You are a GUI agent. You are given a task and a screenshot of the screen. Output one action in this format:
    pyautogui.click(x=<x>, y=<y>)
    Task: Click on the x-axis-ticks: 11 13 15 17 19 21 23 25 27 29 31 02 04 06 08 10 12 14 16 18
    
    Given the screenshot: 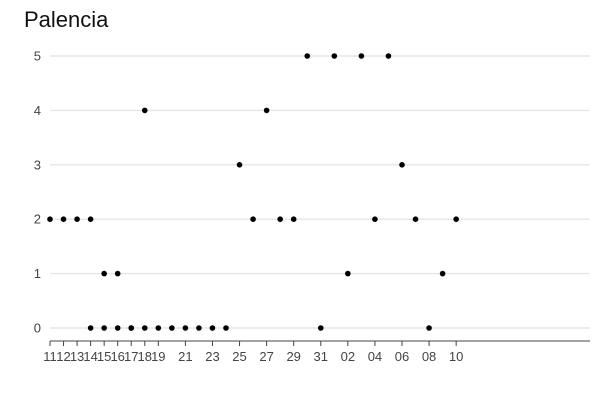 What is the action you would take?
    pyautogui.click(x=253, y=352)
    